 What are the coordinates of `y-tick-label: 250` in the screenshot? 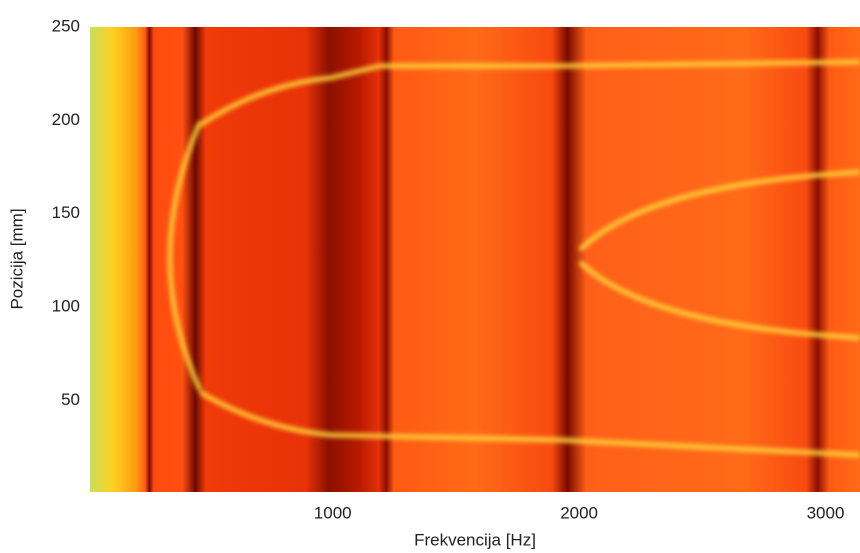 It's located at (66, 25).